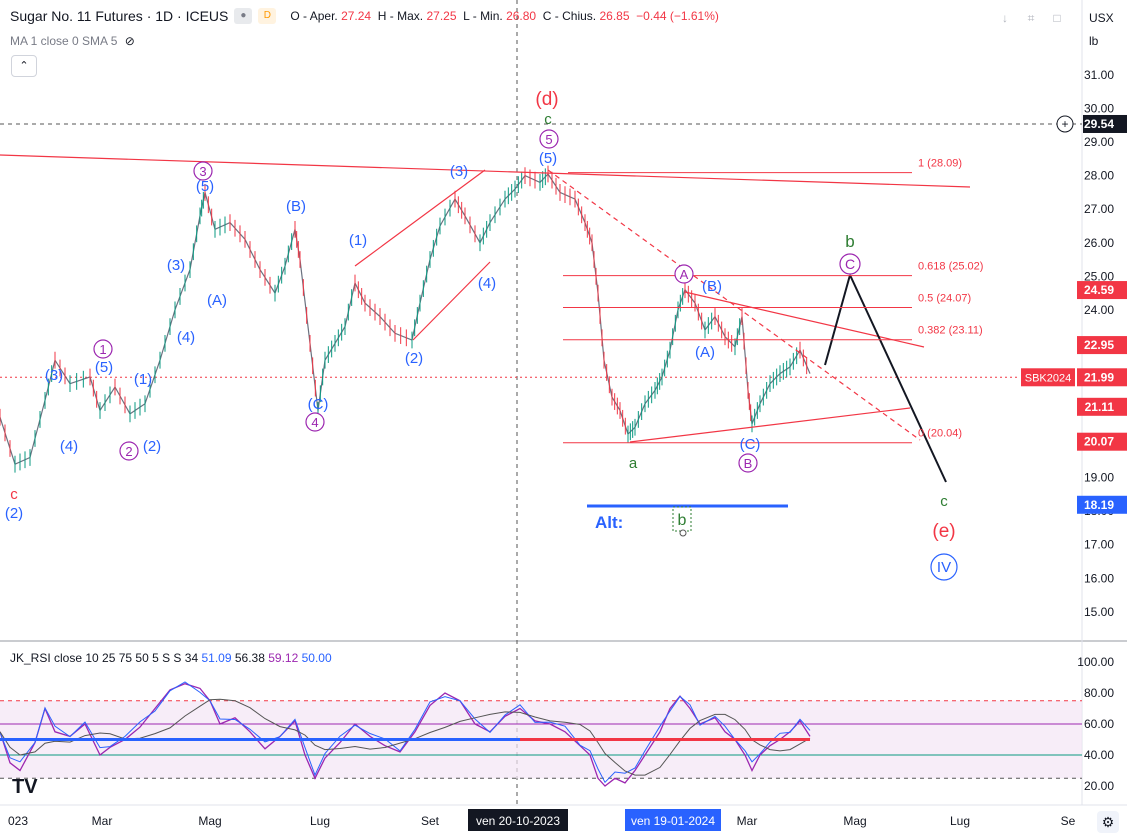 This screenshot has height=840, width=1127. Describe the element at coordinates (804, 319) in the screenshot. I see `triangle-upper-line` at that location.